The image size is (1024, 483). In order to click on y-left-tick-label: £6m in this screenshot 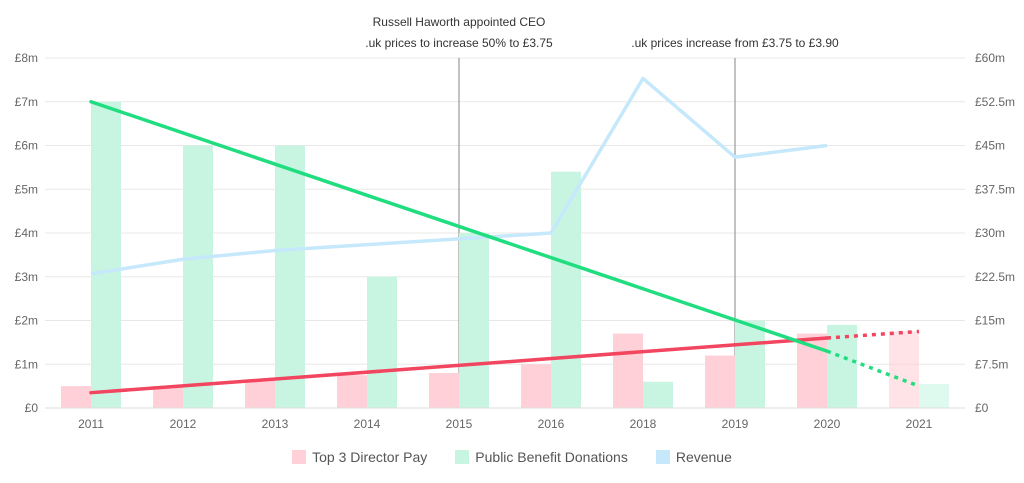, I will do `click(26, 146)`.